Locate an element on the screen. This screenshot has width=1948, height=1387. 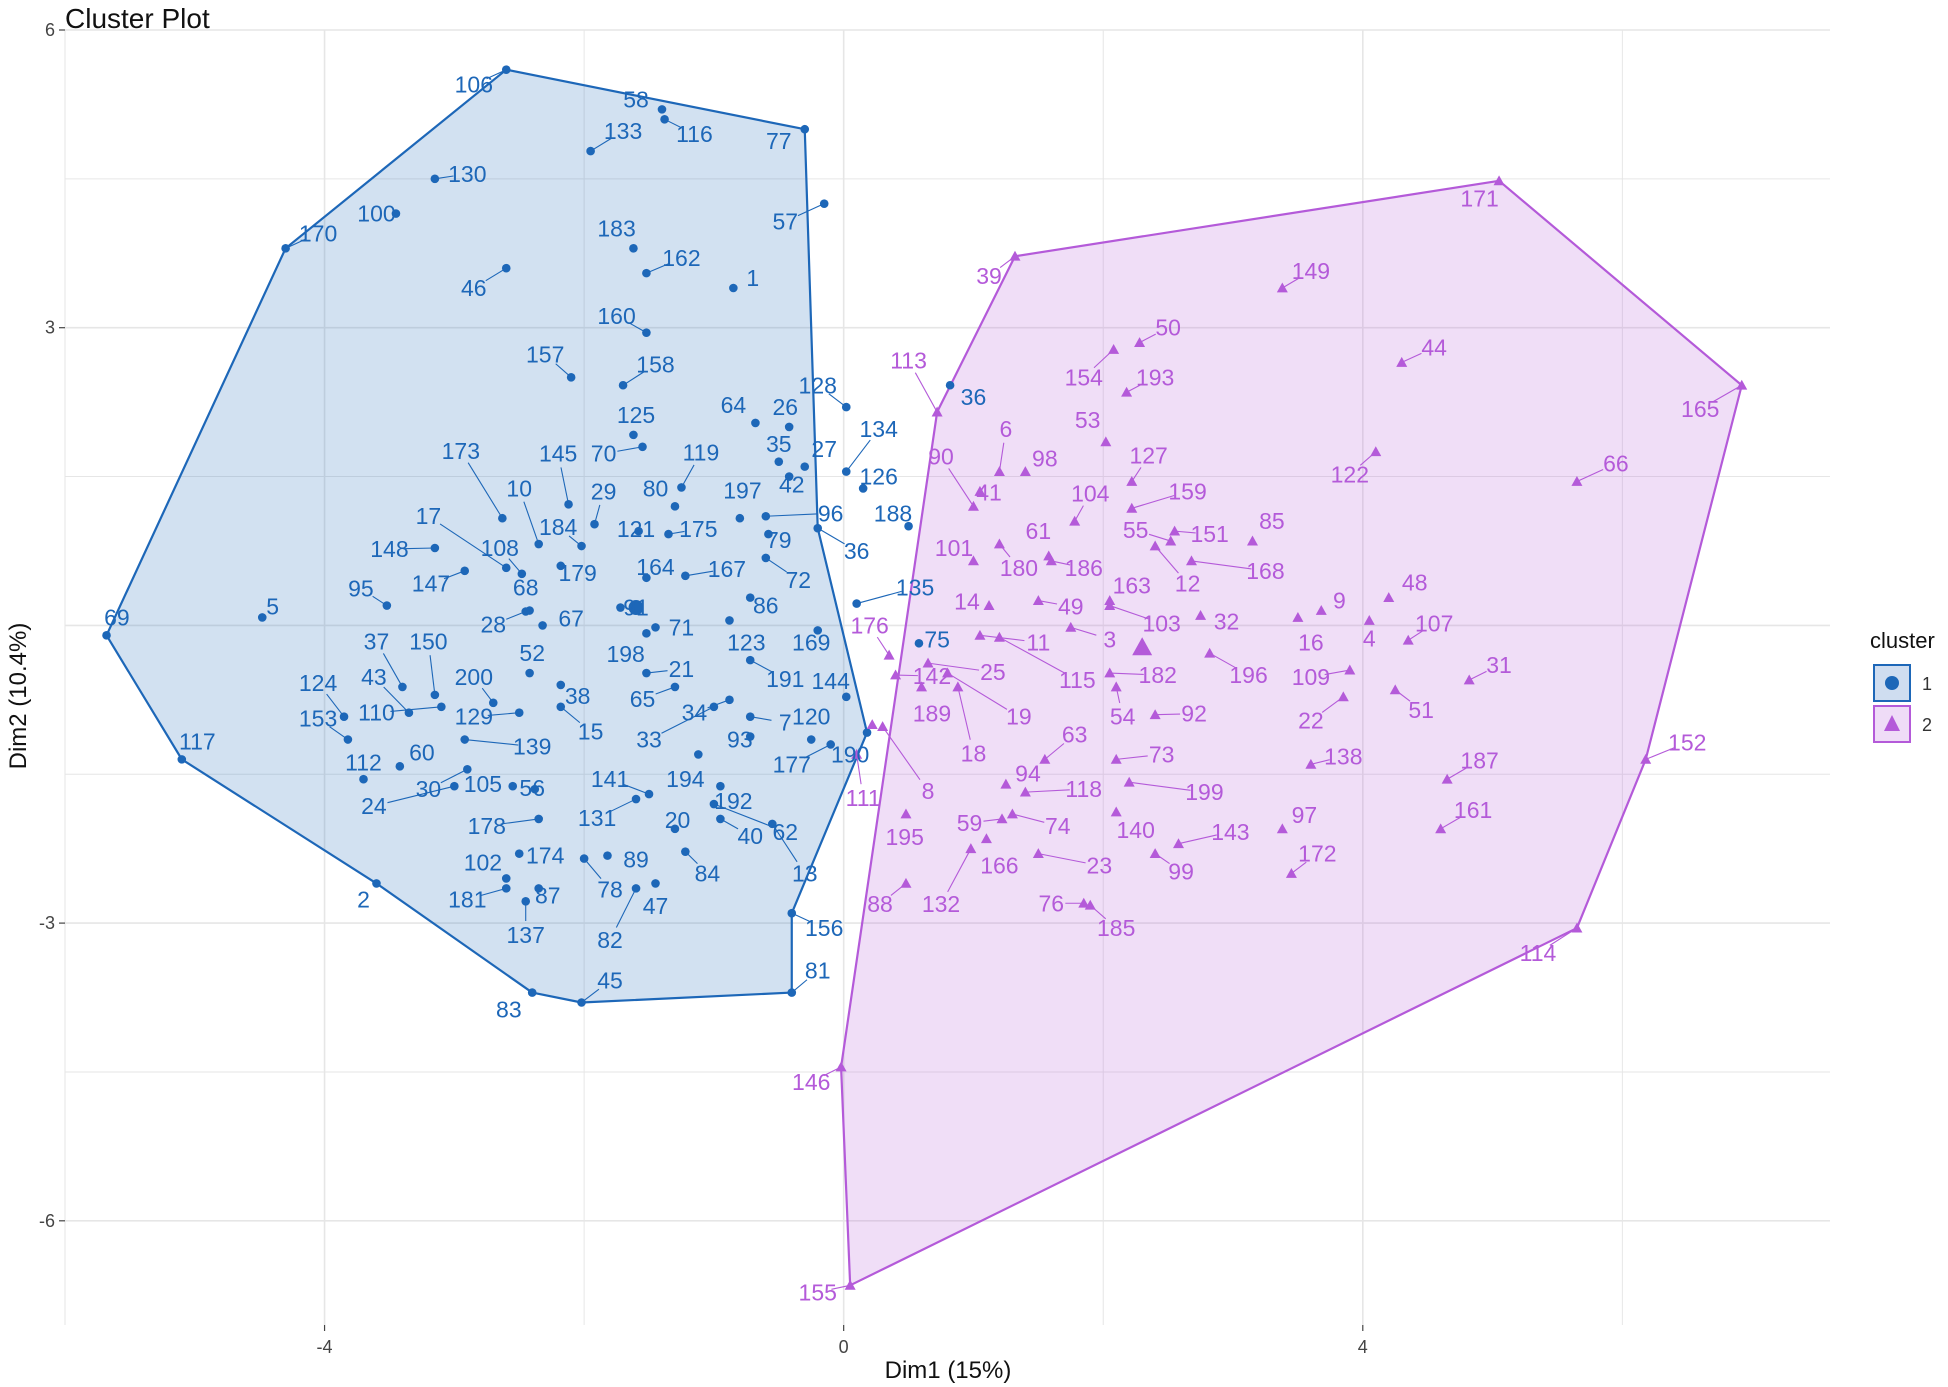
point-label: 34 is located at coordinates (695, 713).